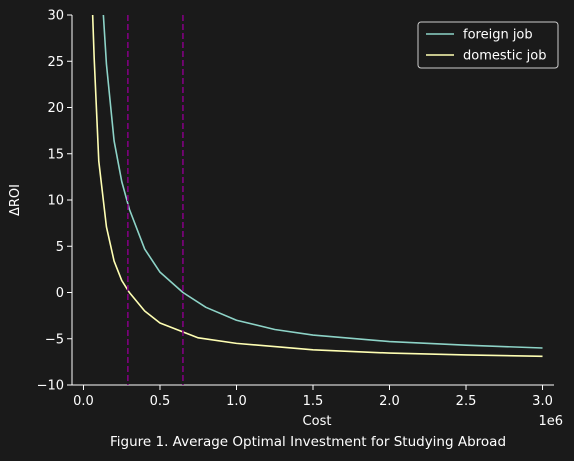 The height and width of the screenshot is (461, 574). Describe the element at coordinates (498, 35) in the screenshot. I see `legend-label: foreign job` at that location.